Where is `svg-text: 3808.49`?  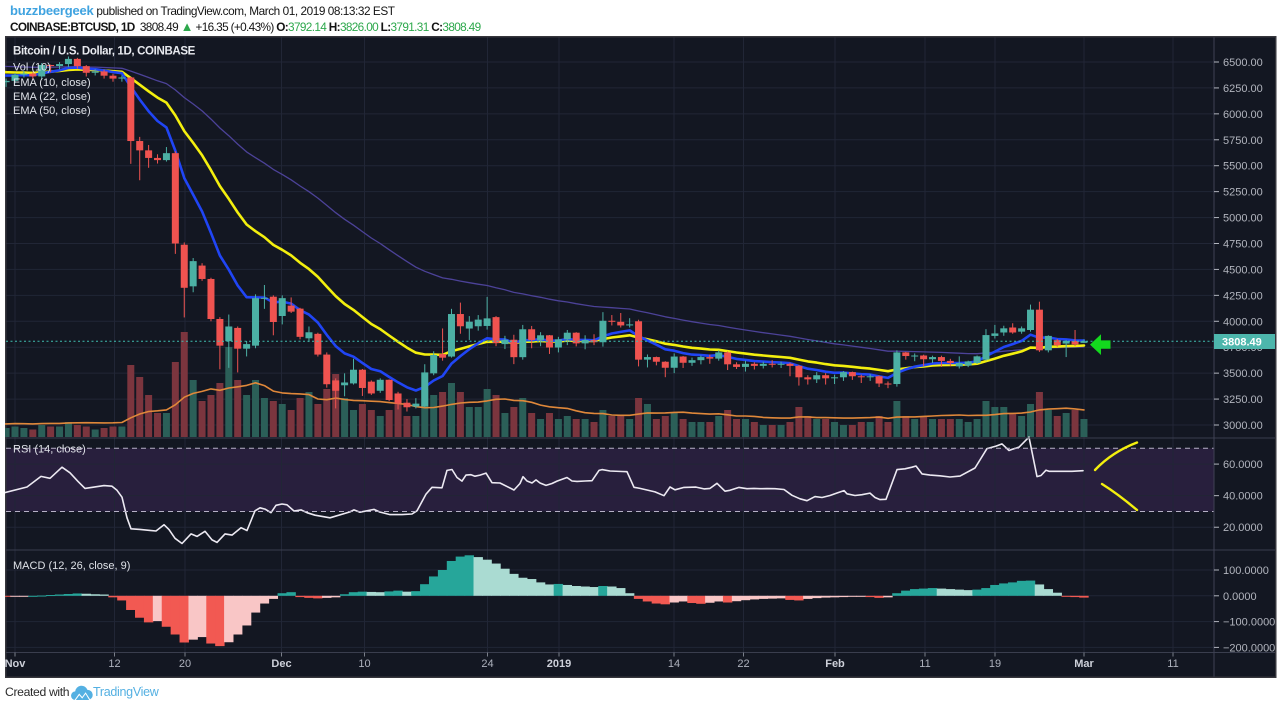 svg-text: 3808.49 is located at coordinates (1242, 343).